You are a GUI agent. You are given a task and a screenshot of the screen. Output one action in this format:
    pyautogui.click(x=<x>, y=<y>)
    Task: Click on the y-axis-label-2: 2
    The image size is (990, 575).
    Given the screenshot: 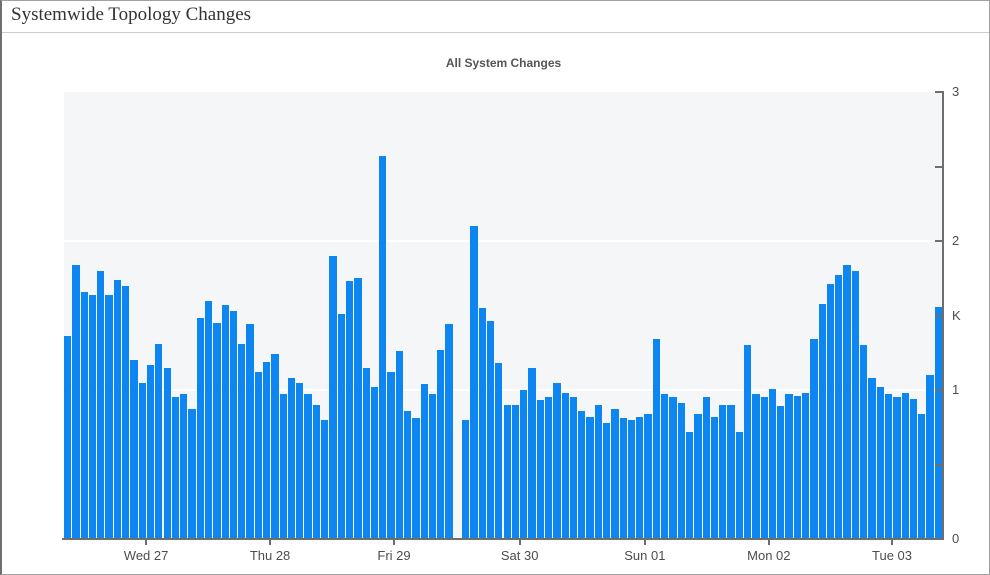 What is the action you would take?
    pyautogui.click(x=956, y=240)
    